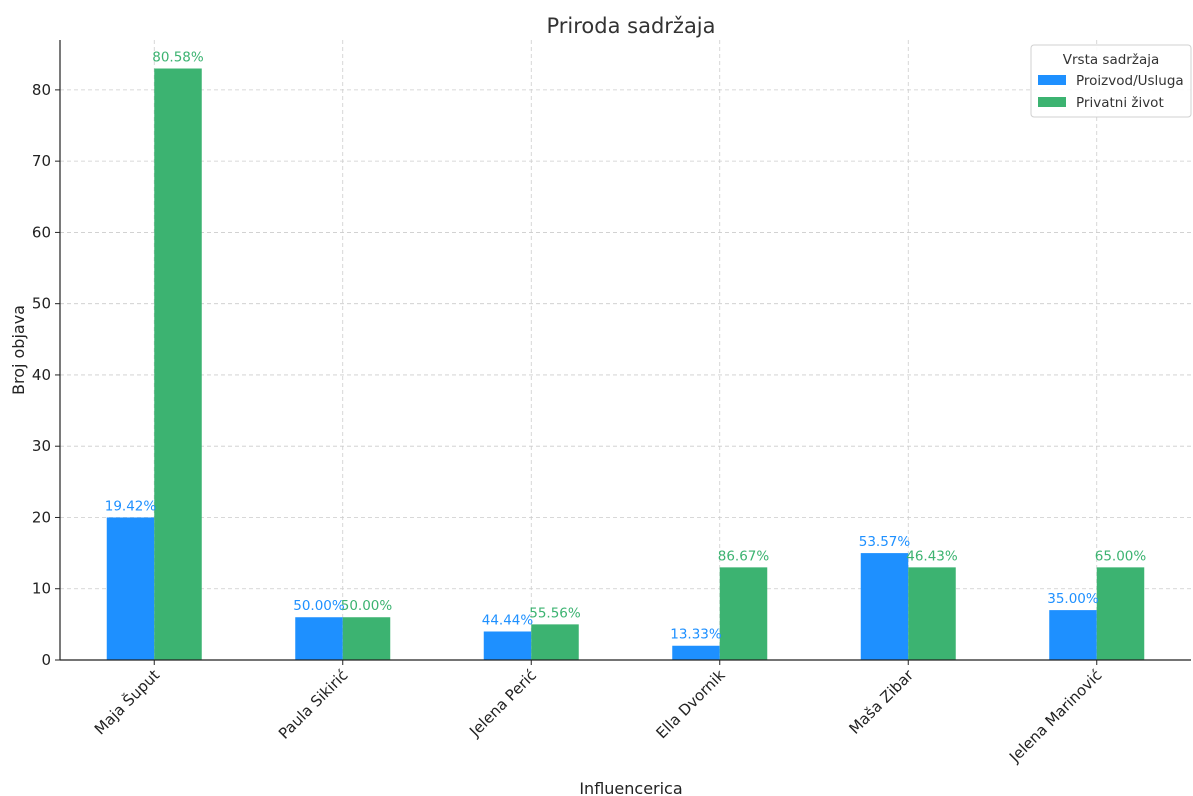  What do you see at coordinates (1121, 556) in the screenshot?
I see `bar-value-label: 65.00%` at bounding box center [1121, 556].